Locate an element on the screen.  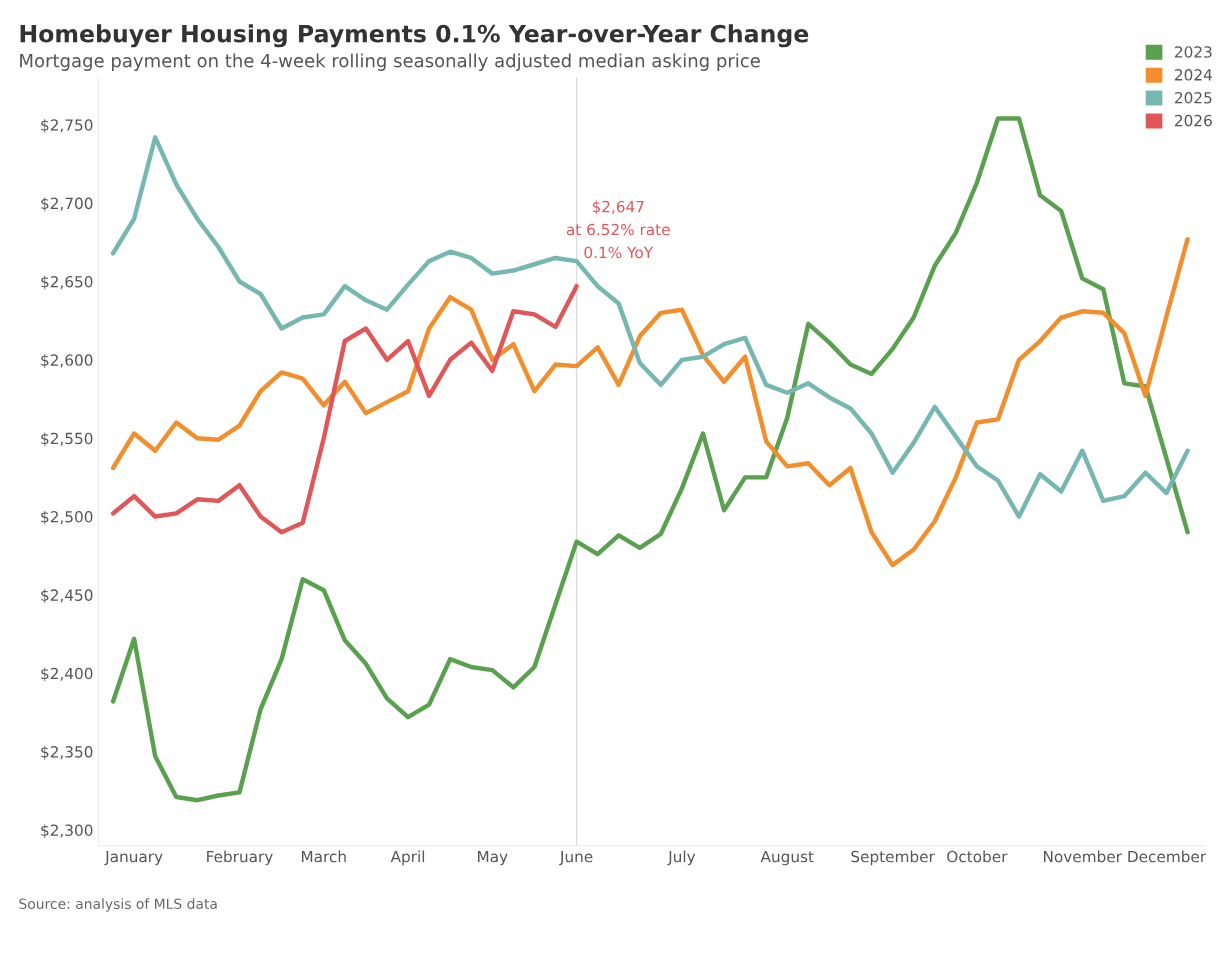
x-tick-label: April is located at coordinates (407, 858).